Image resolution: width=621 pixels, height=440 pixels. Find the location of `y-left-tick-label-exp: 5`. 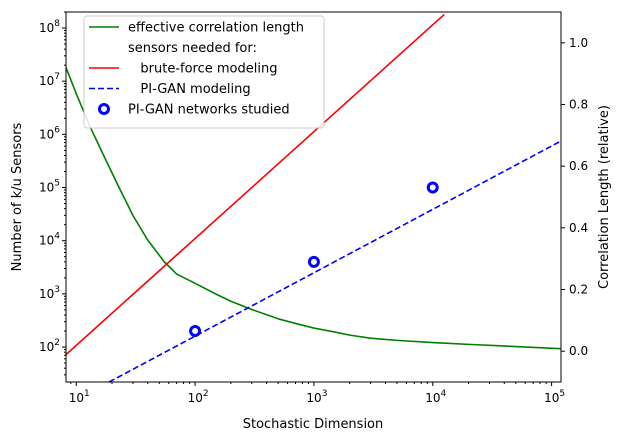

y-left-tick-label-exp: 5 is located at coordinates (57, 184).